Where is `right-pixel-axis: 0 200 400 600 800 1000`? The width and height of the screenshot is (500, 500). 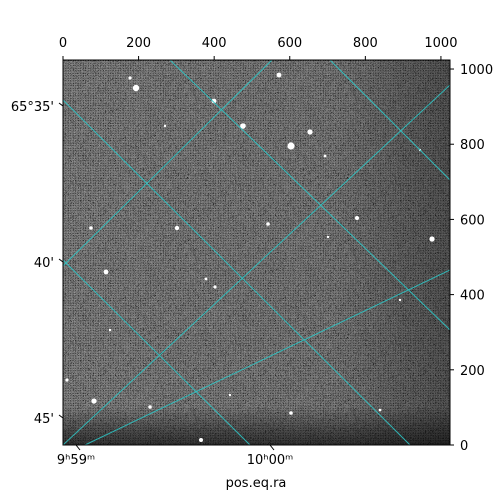 right-pixel-axis: 0 200 400 600 800 1000 is located at coordinates (471, 258).